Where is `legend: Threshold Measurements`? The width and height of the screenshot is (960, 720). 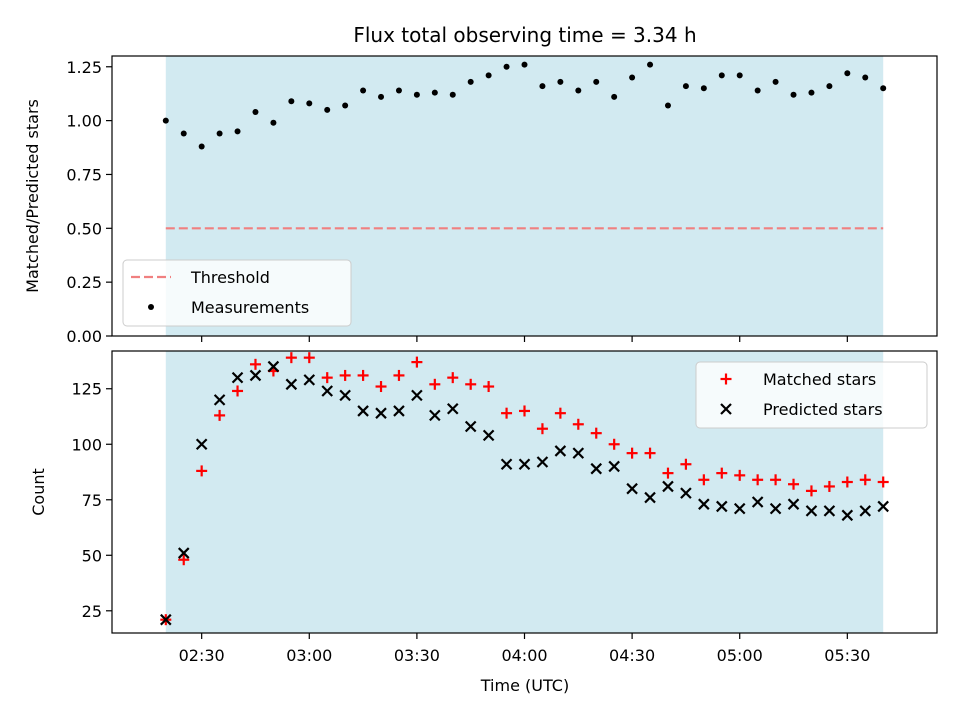 legend: Threshold Measurements is located at coordinates (237, 293).